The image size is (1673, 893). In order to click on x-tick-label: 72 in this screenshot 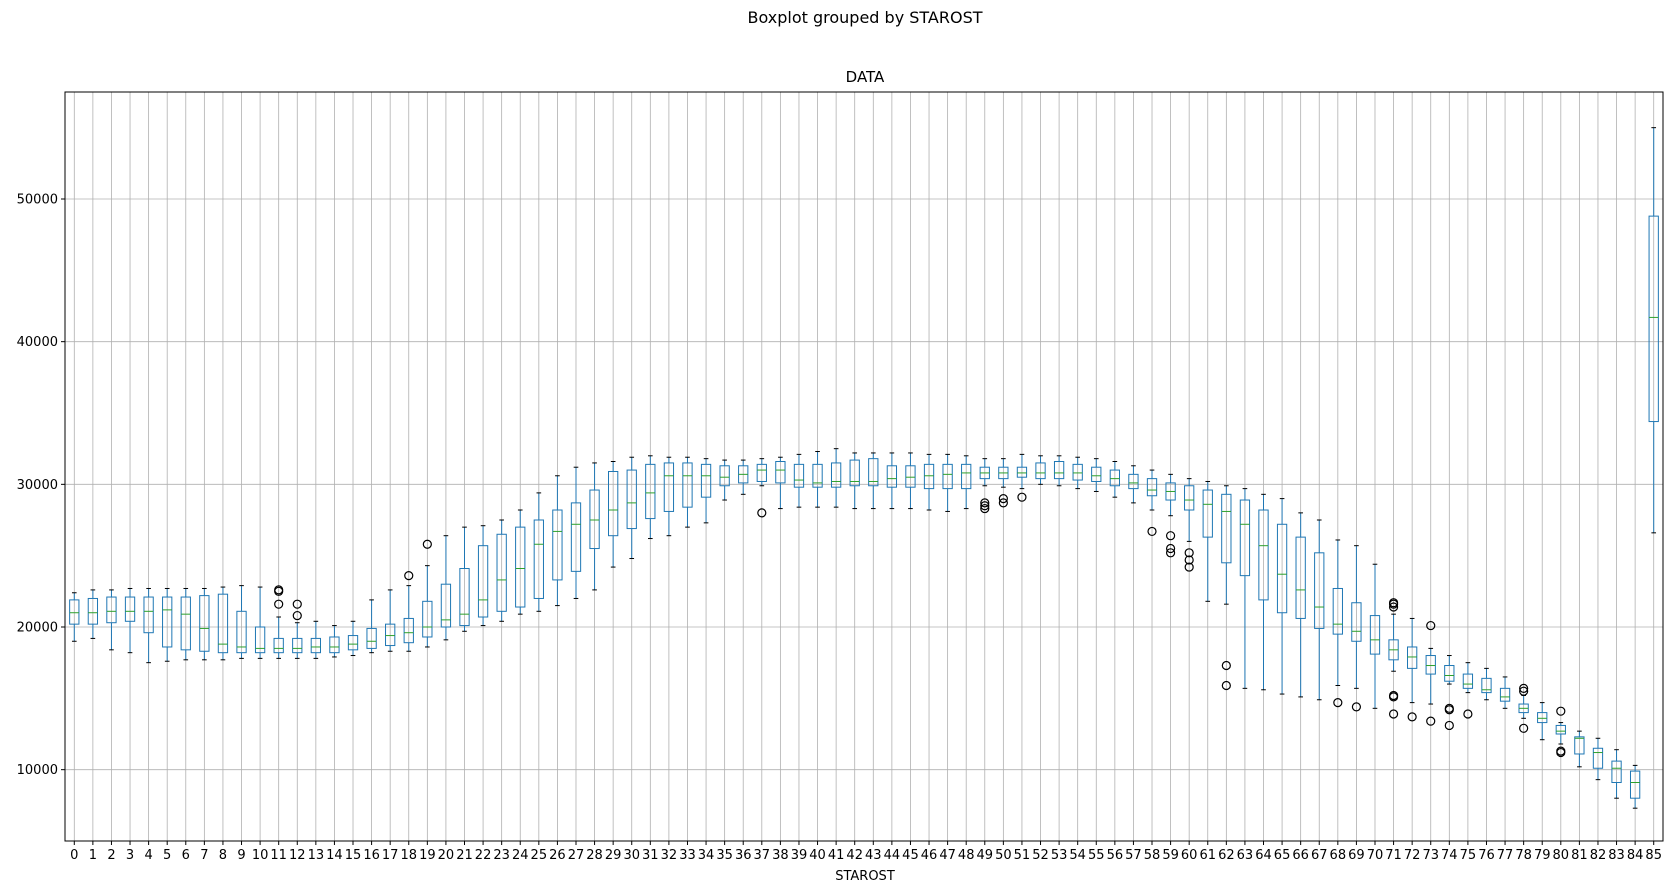, I will do `click(1412, 855)`.